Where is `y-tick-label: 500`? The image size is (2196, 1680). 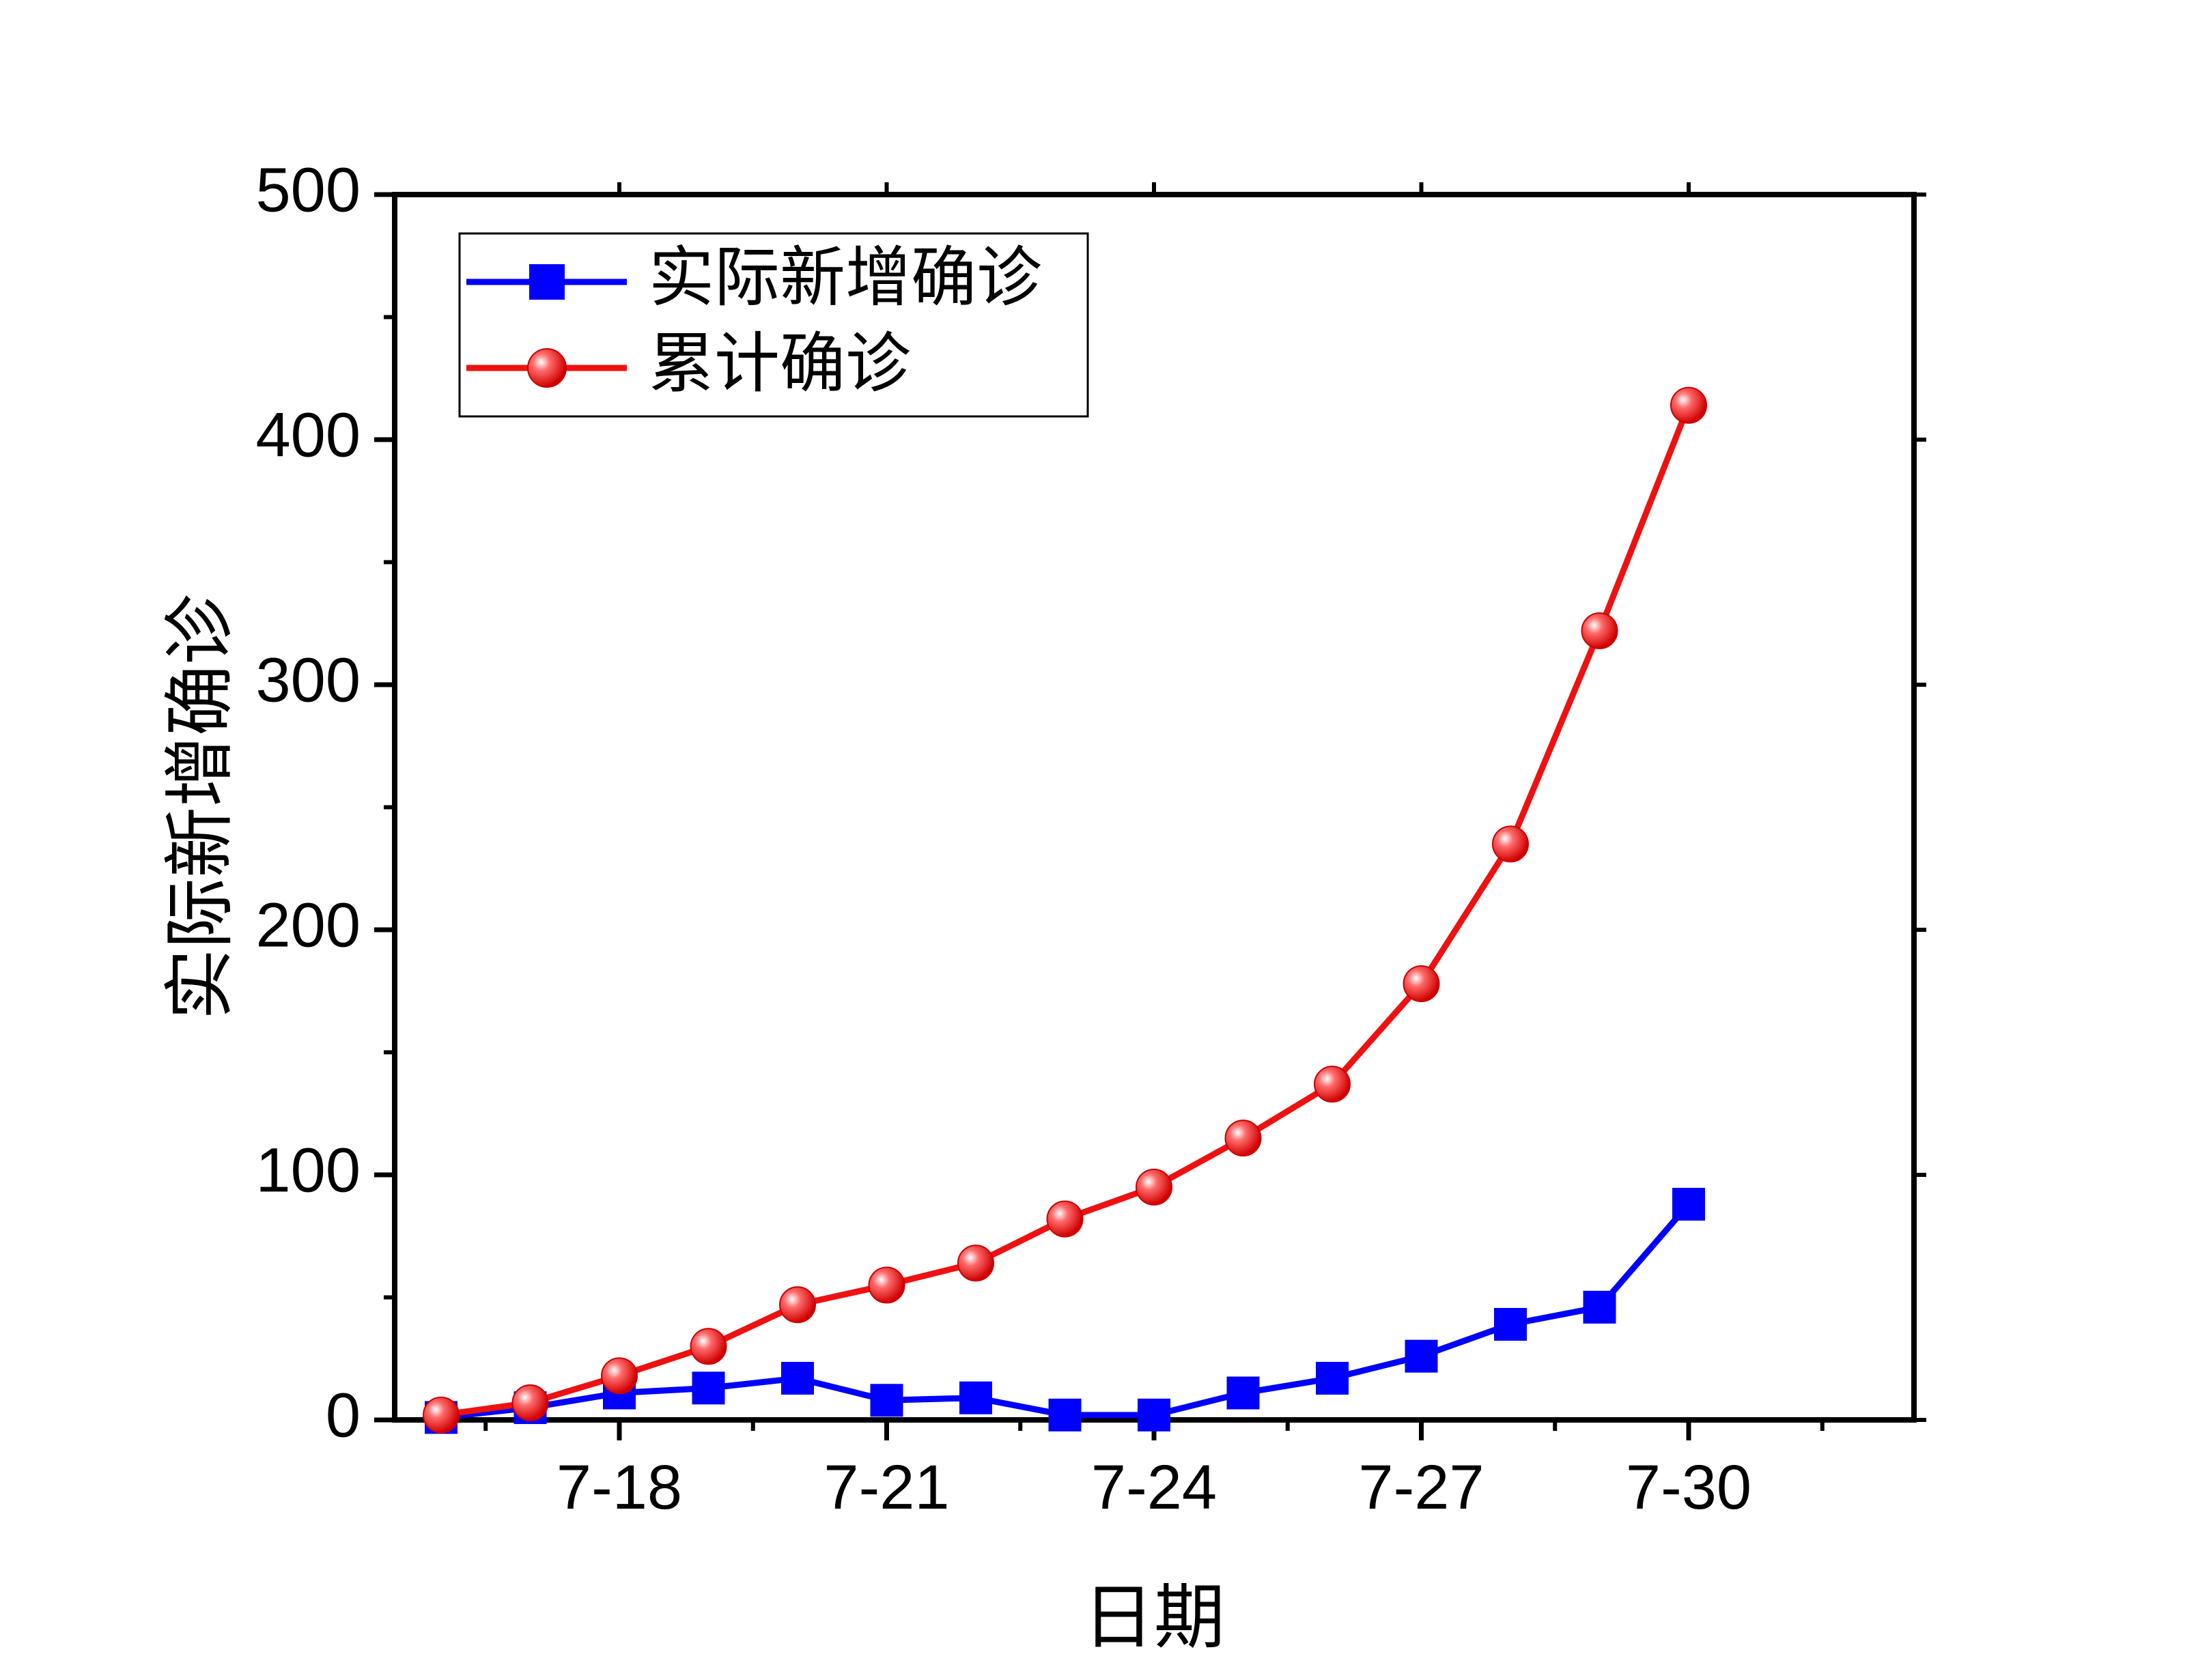 y-tick-label: 500 is located at coordinates (308, 190).